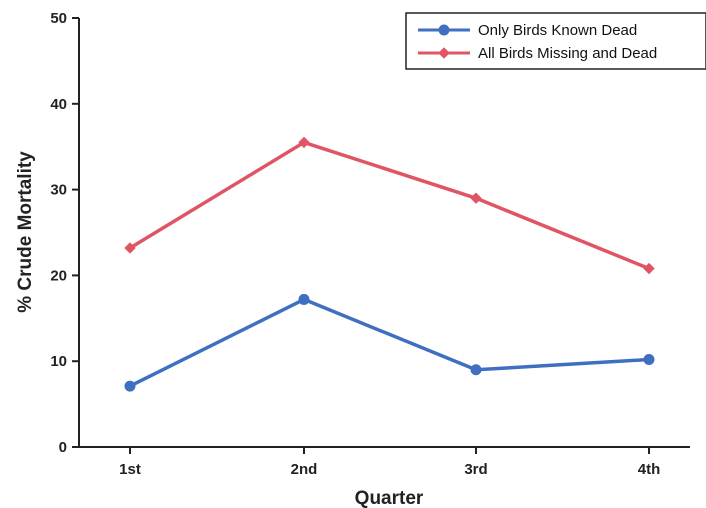 The height and width of the screenshot is (508, 706). What do you see at coordinates (25, 232) in the screenshot?
I see `y-axis-title: % Crude Mortality` at bounding box center [25, 232].